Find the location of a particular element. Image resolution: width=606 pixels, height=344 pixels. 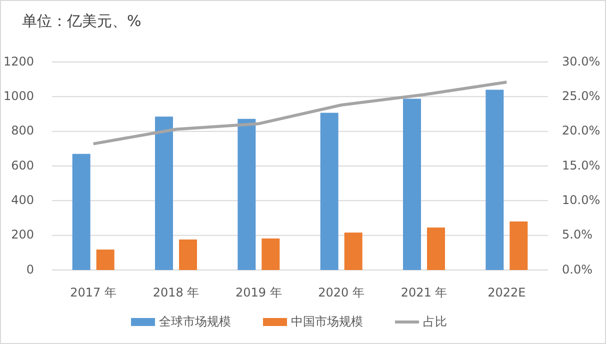

xtick: 2021 年 is located at coordinates (424, 292).